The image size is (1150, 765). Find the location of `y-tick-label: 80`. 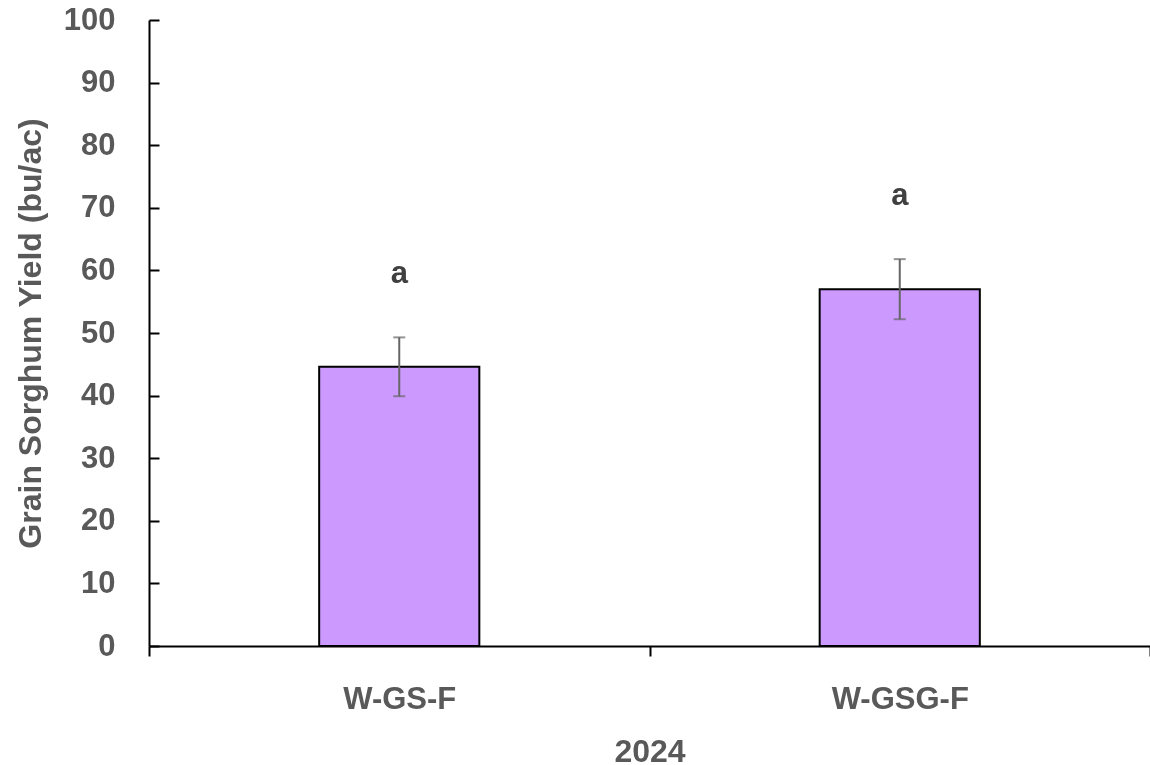

y-tick-label: 80 is located at coordinates (98, 144).